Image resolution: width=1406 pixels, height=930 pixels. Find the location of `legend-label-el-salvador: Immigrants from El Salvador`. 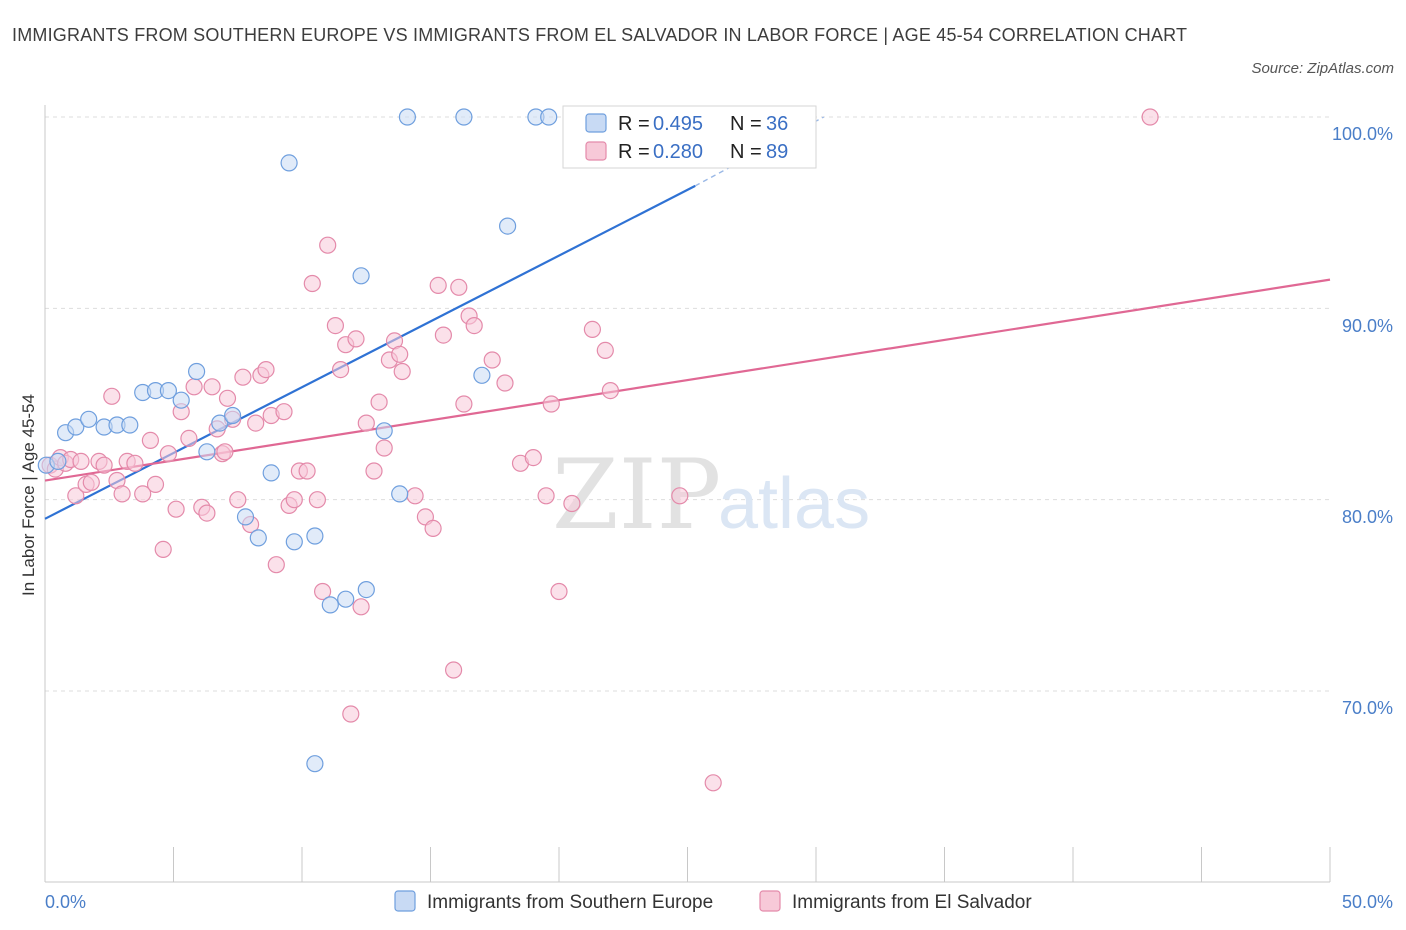

legend-label-el-salvador: Immigrants from El Salvador is located at coordinates (912, 902).